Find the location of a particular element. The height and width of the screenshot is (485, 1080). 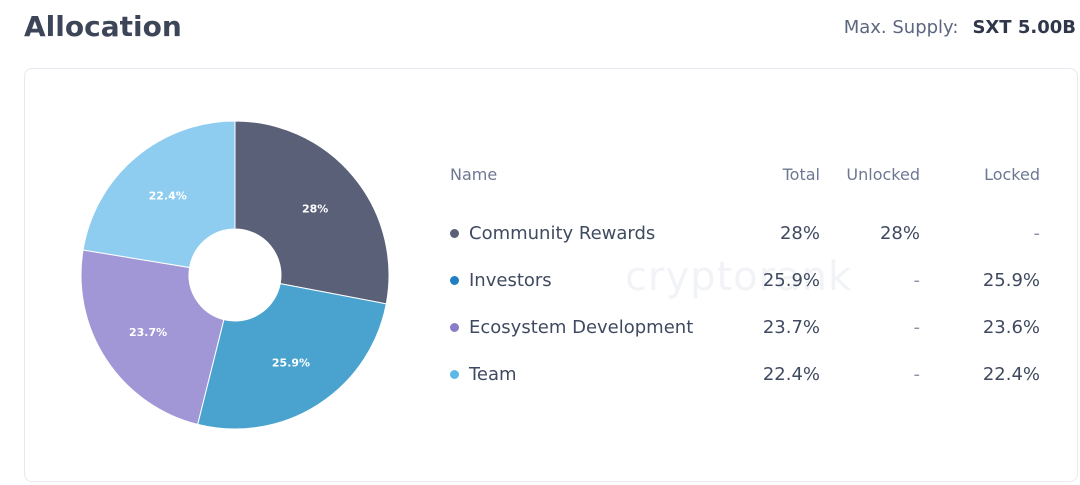

table-row: Ecosystem Development 23.7% - 23.6% is located at coordinates (745, 340).